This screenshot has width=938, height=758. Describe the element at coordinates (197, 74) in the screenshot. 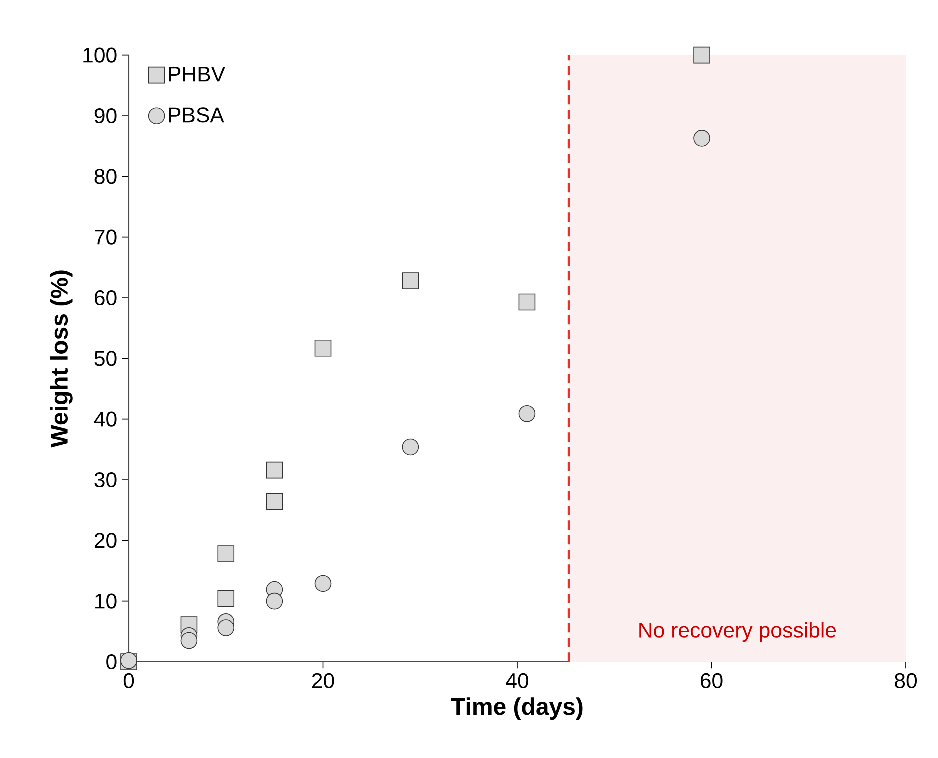

I see `legend-label: PHBV` at that location.